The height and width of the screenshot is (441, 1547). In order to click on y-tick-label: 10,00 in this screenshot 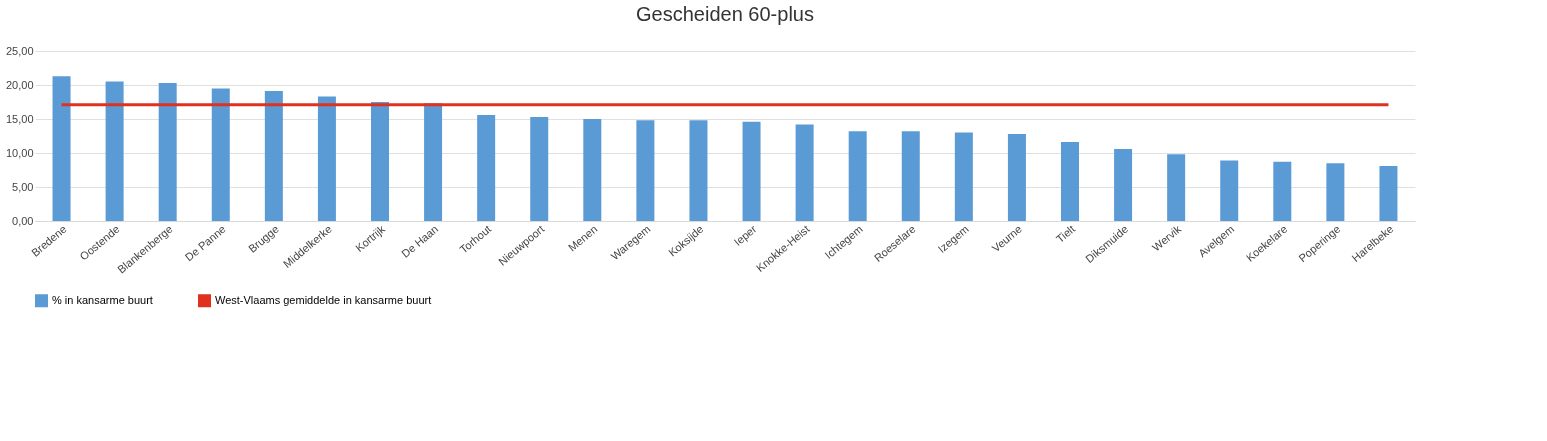, I will do `click(19, 152)`.